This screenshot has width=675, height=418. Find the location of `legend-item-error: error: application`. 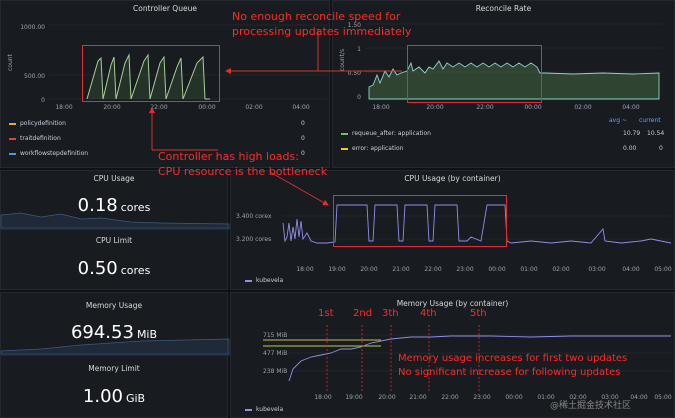

legend-item-error: error: application is located at coordinates (372, 148).